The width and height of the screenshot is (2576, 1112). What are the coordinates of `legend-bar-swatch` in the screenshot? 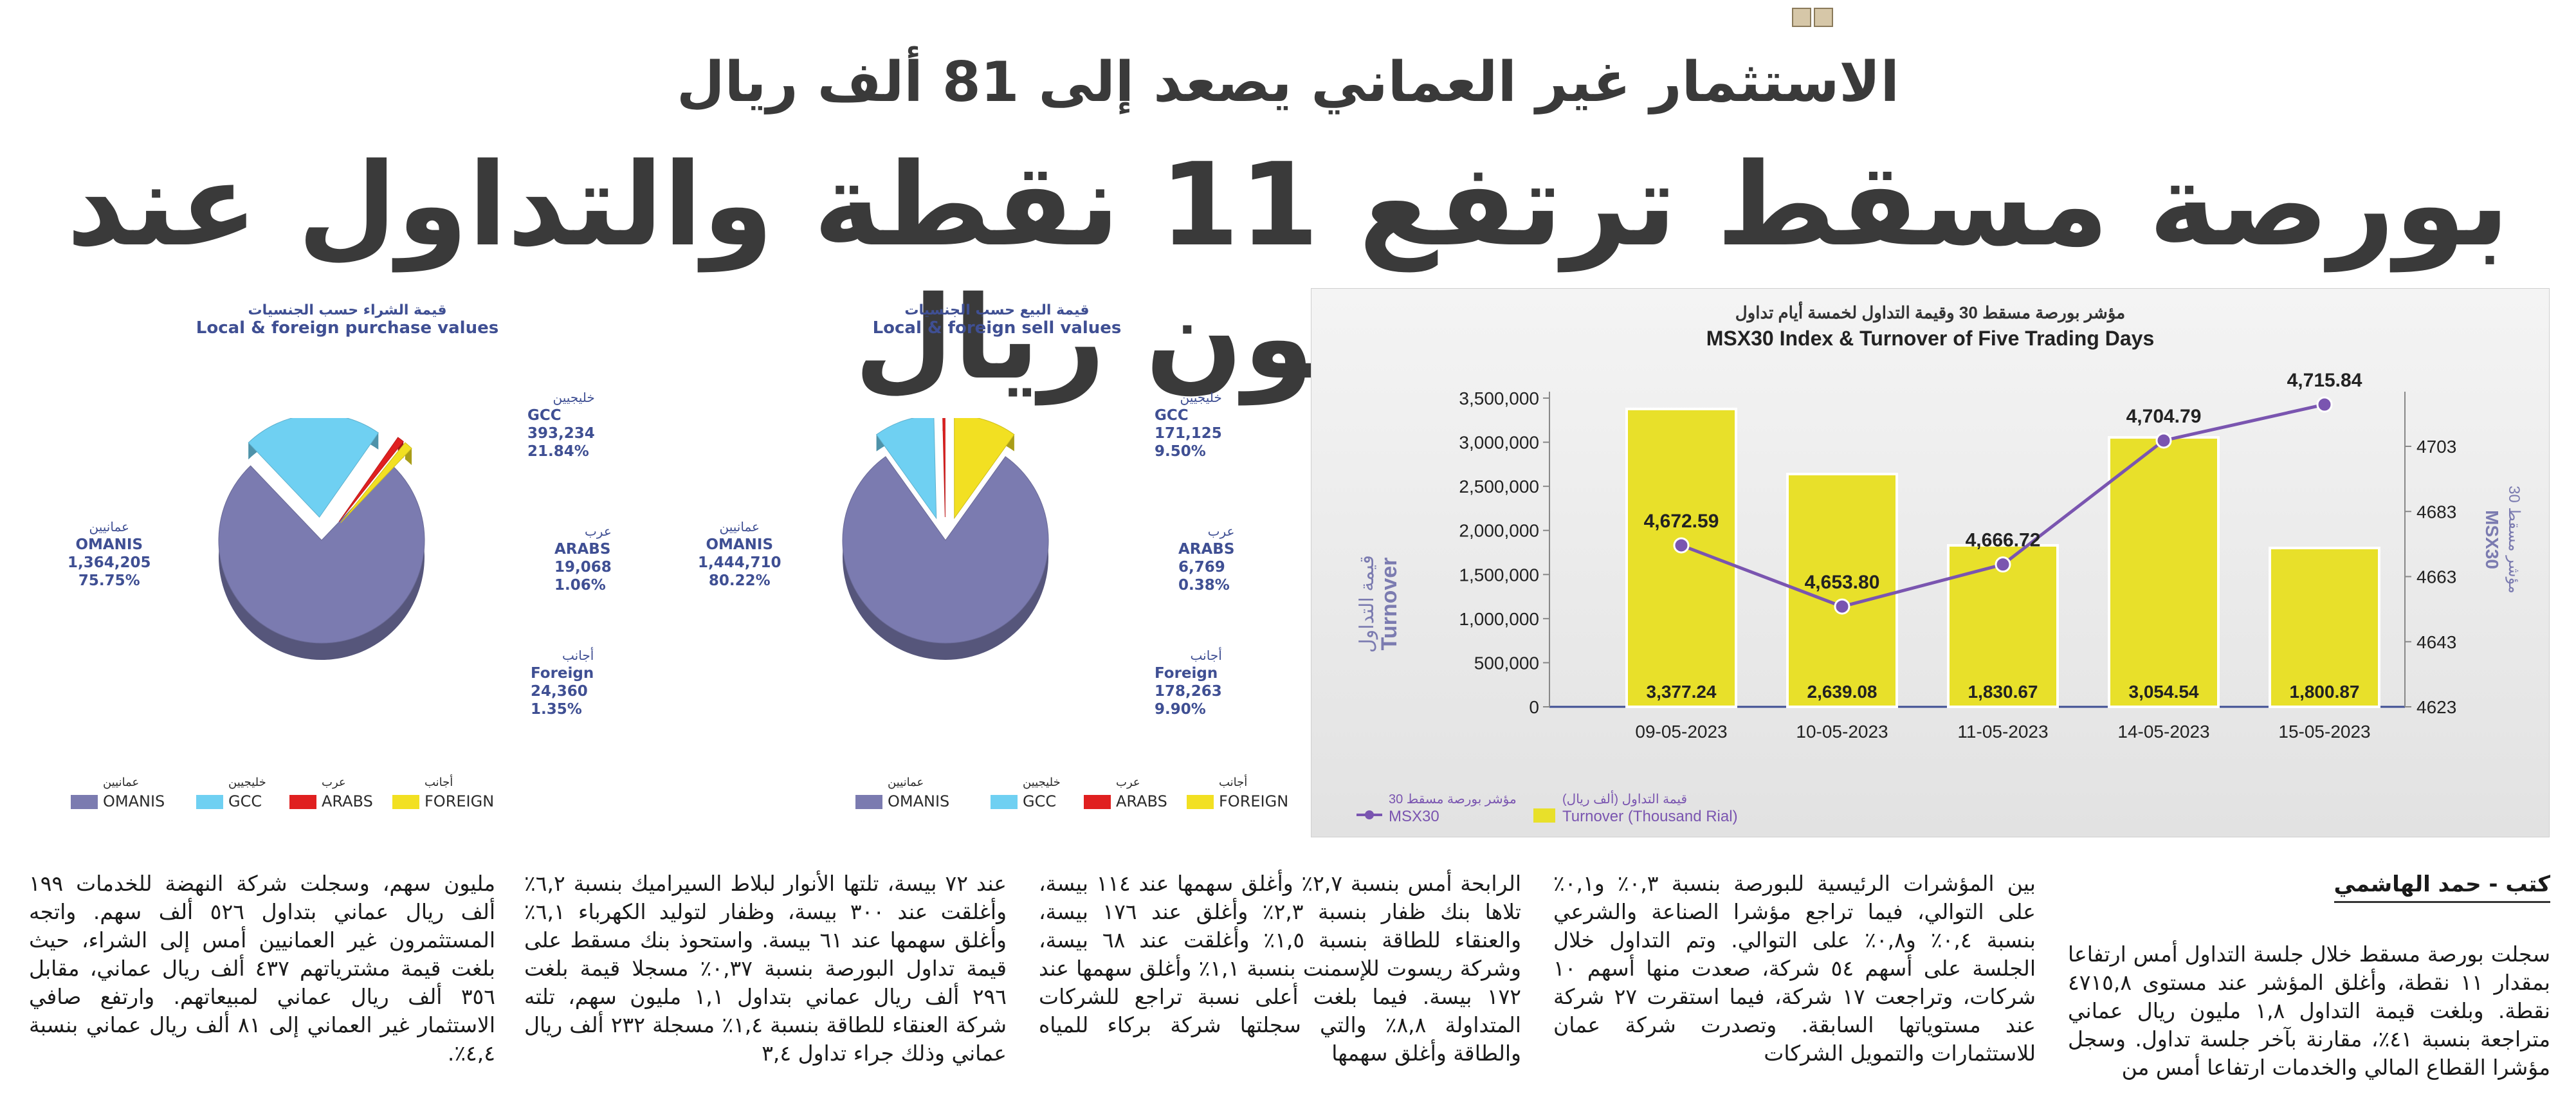 It's located at (1544, 815).